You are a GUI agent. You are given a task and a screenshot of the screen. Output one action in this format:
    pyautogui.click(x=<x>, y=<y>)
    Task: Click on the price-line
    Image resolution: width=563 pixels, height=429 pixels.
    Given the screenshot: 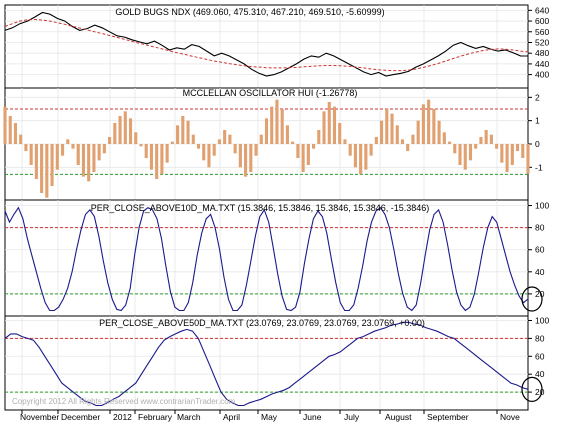 What is the action you would take?
    pyautogui.click(x=266, y=44)
    